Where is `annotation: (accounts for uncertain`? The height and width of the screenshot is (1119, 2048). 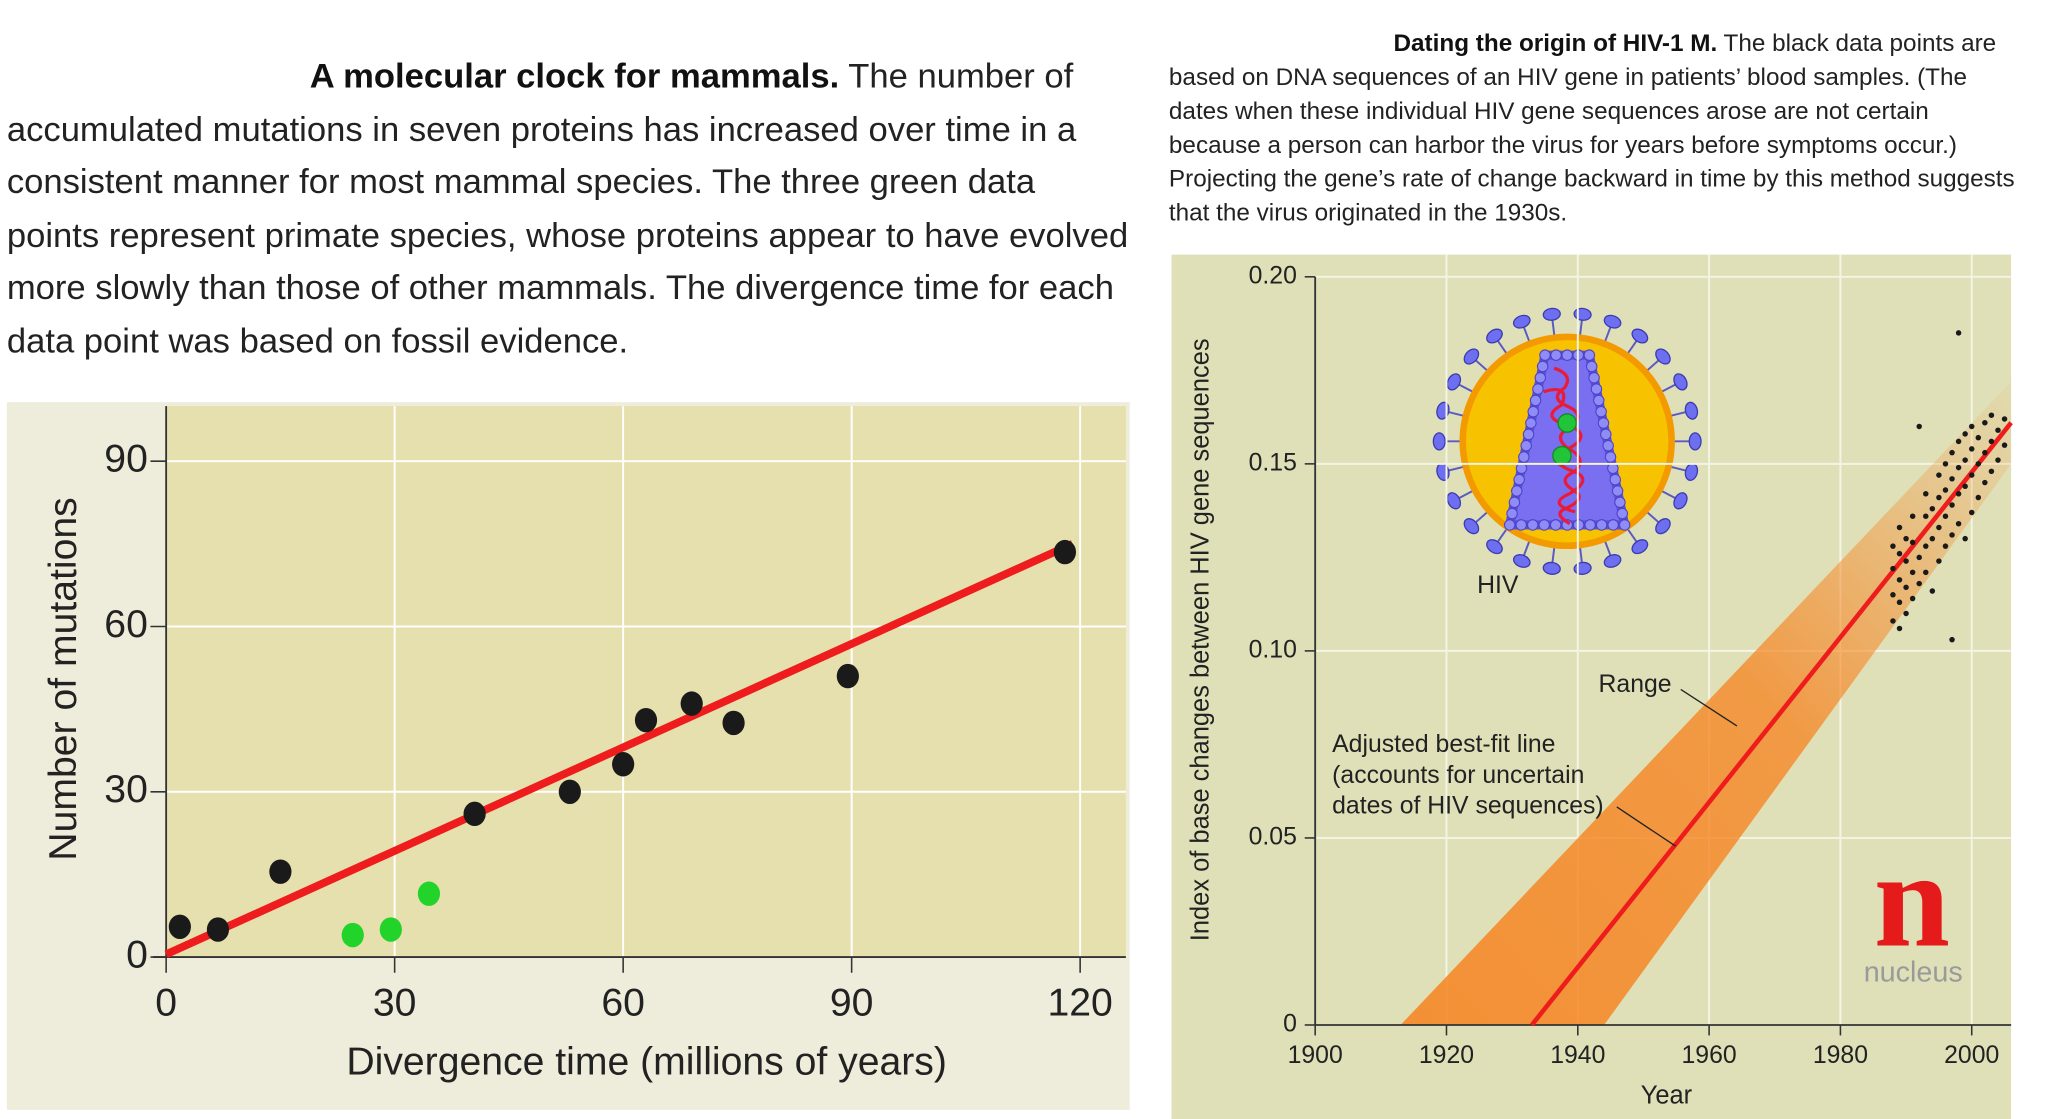 annotation: (accounts for uncertain is located at coordinates (1458, 775).